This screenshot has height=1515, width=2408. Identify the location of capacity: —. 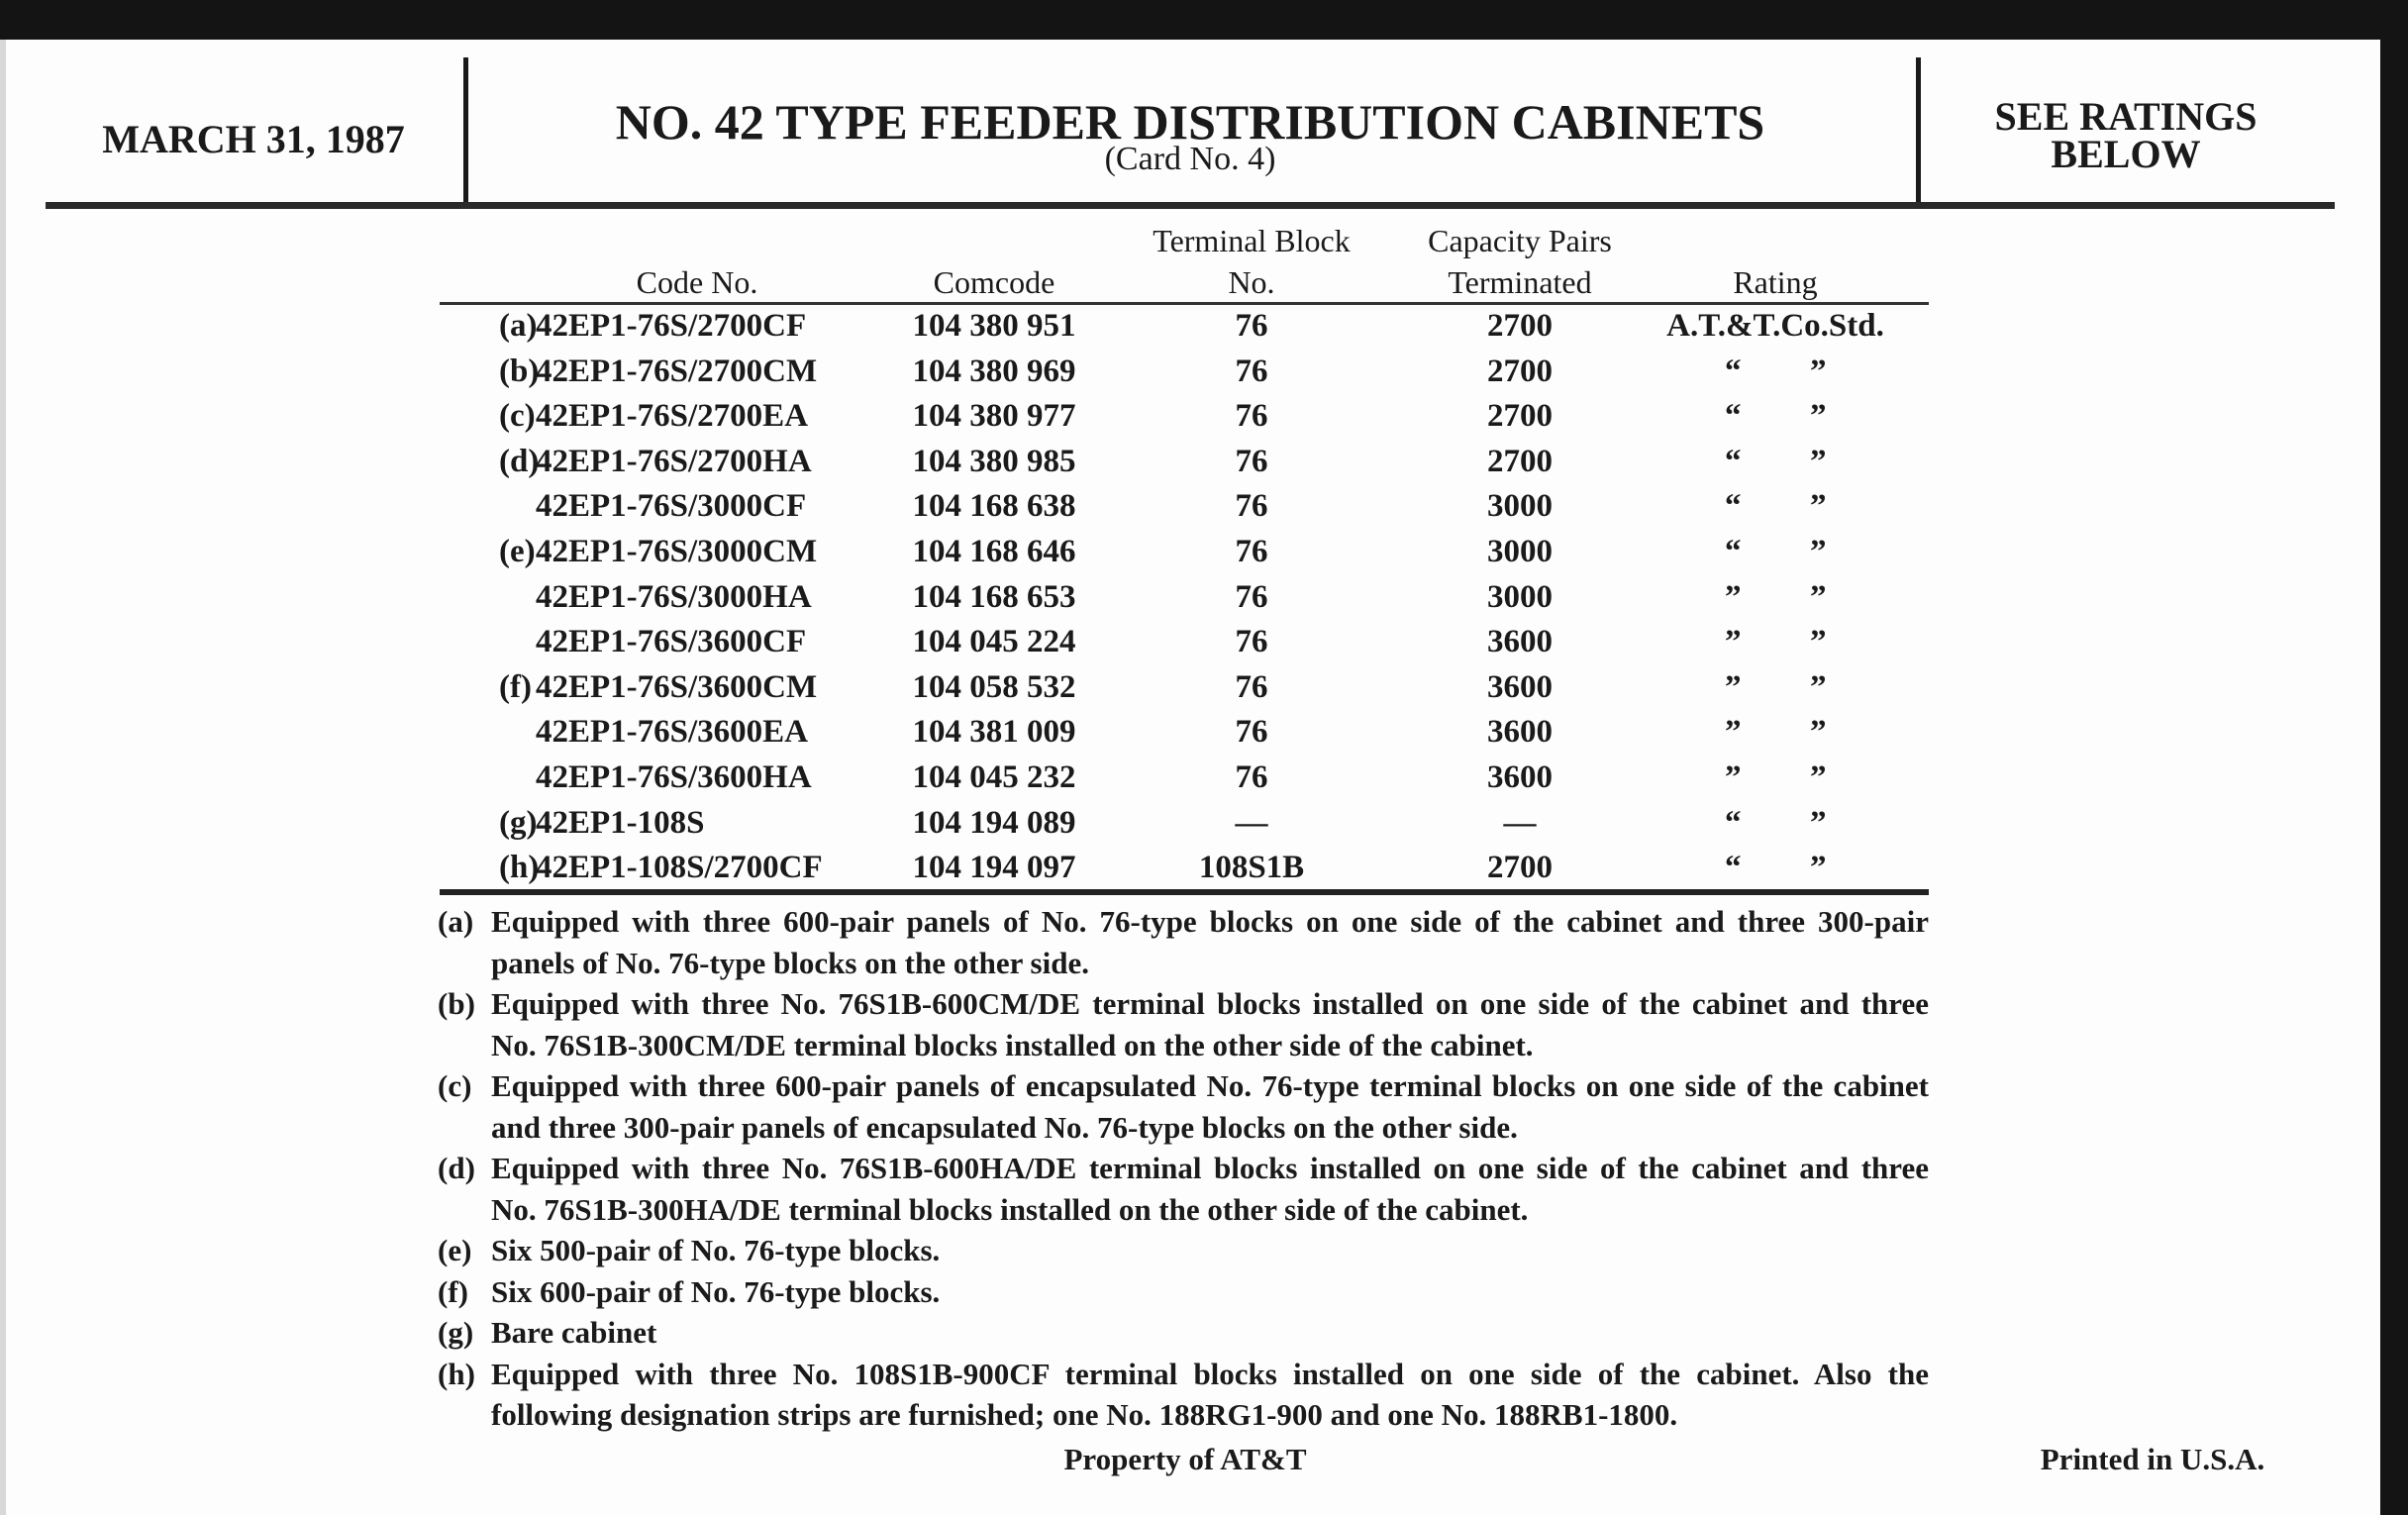
(1520, 822).